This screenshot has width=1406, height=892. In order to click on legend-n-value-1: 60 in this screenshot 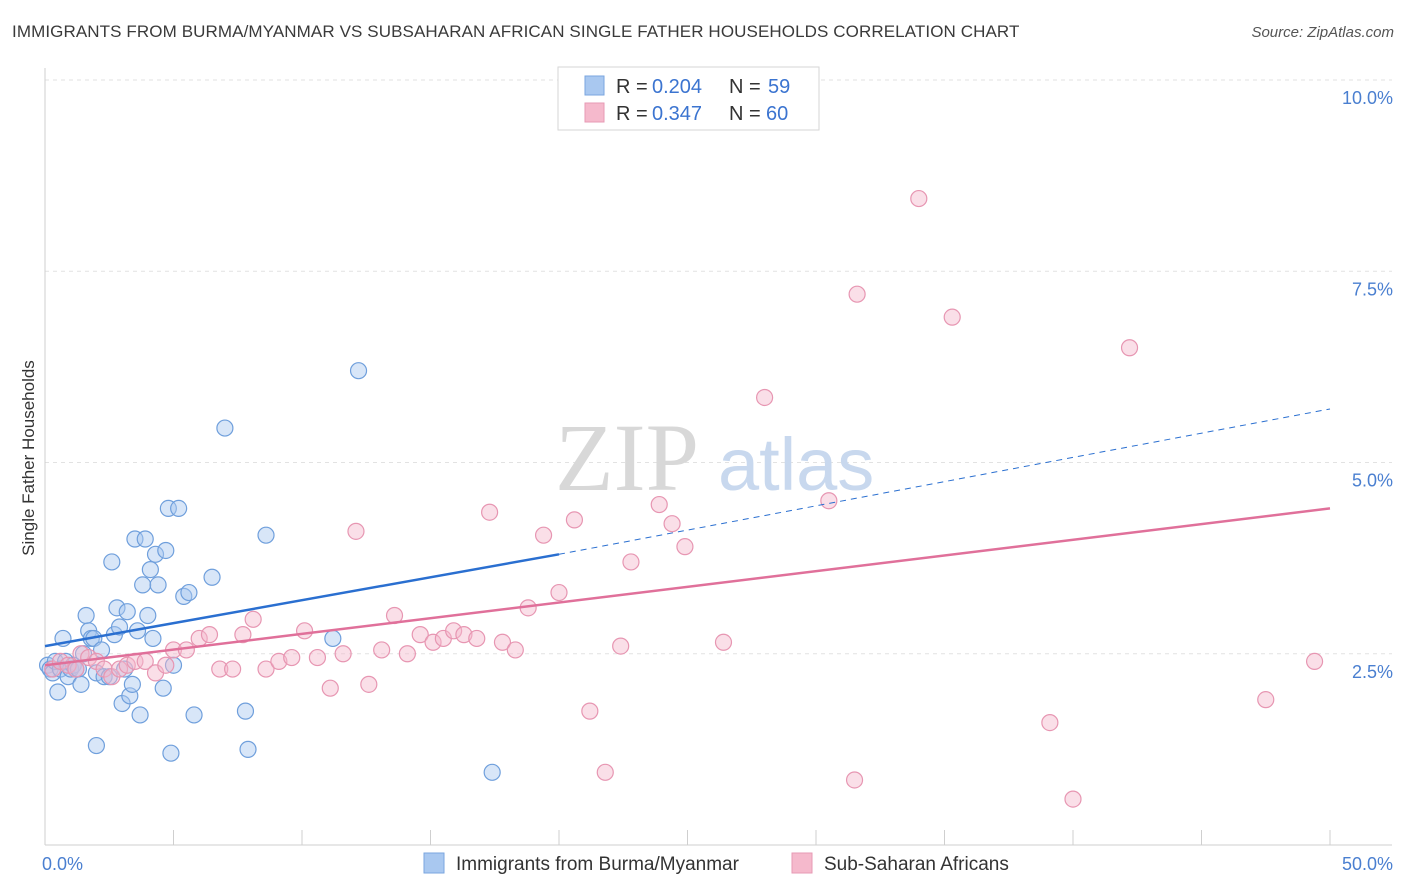, I will do `click(777, 114)`.